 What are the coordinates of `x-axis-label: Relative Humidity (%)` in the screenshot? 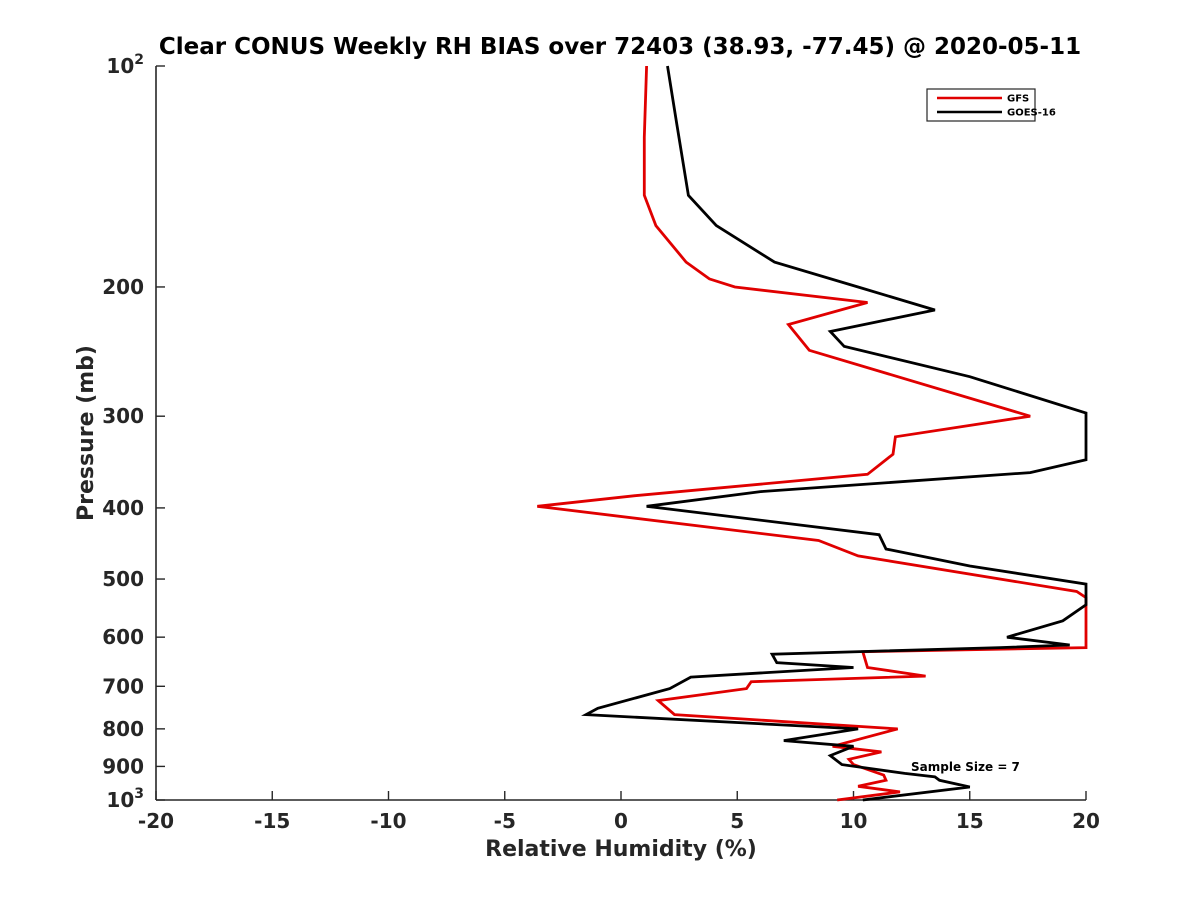 It's located at (621, 849).